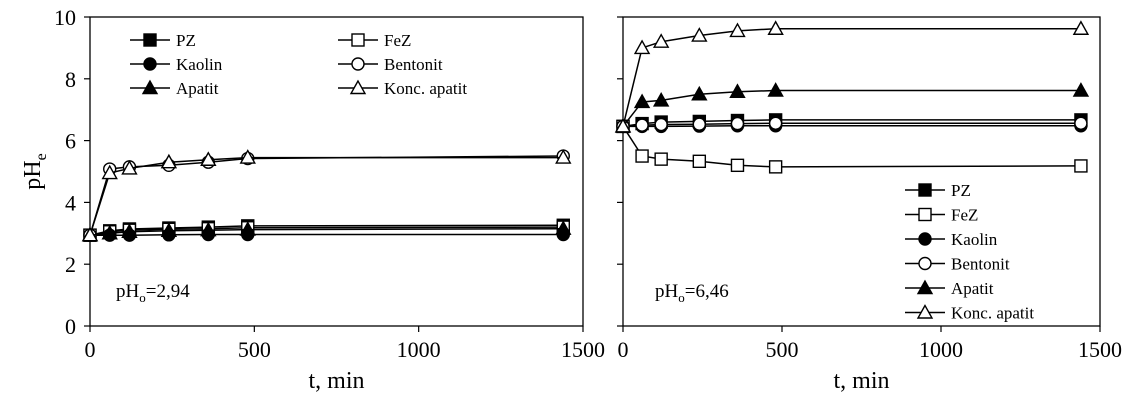 The height and width of the screenshot is (412, 1132). What do you see at coordinates (153, 293) in the screenshot?
I see `initial-ph-annotation: pHo=2,94` at bounding box center [153, 293].